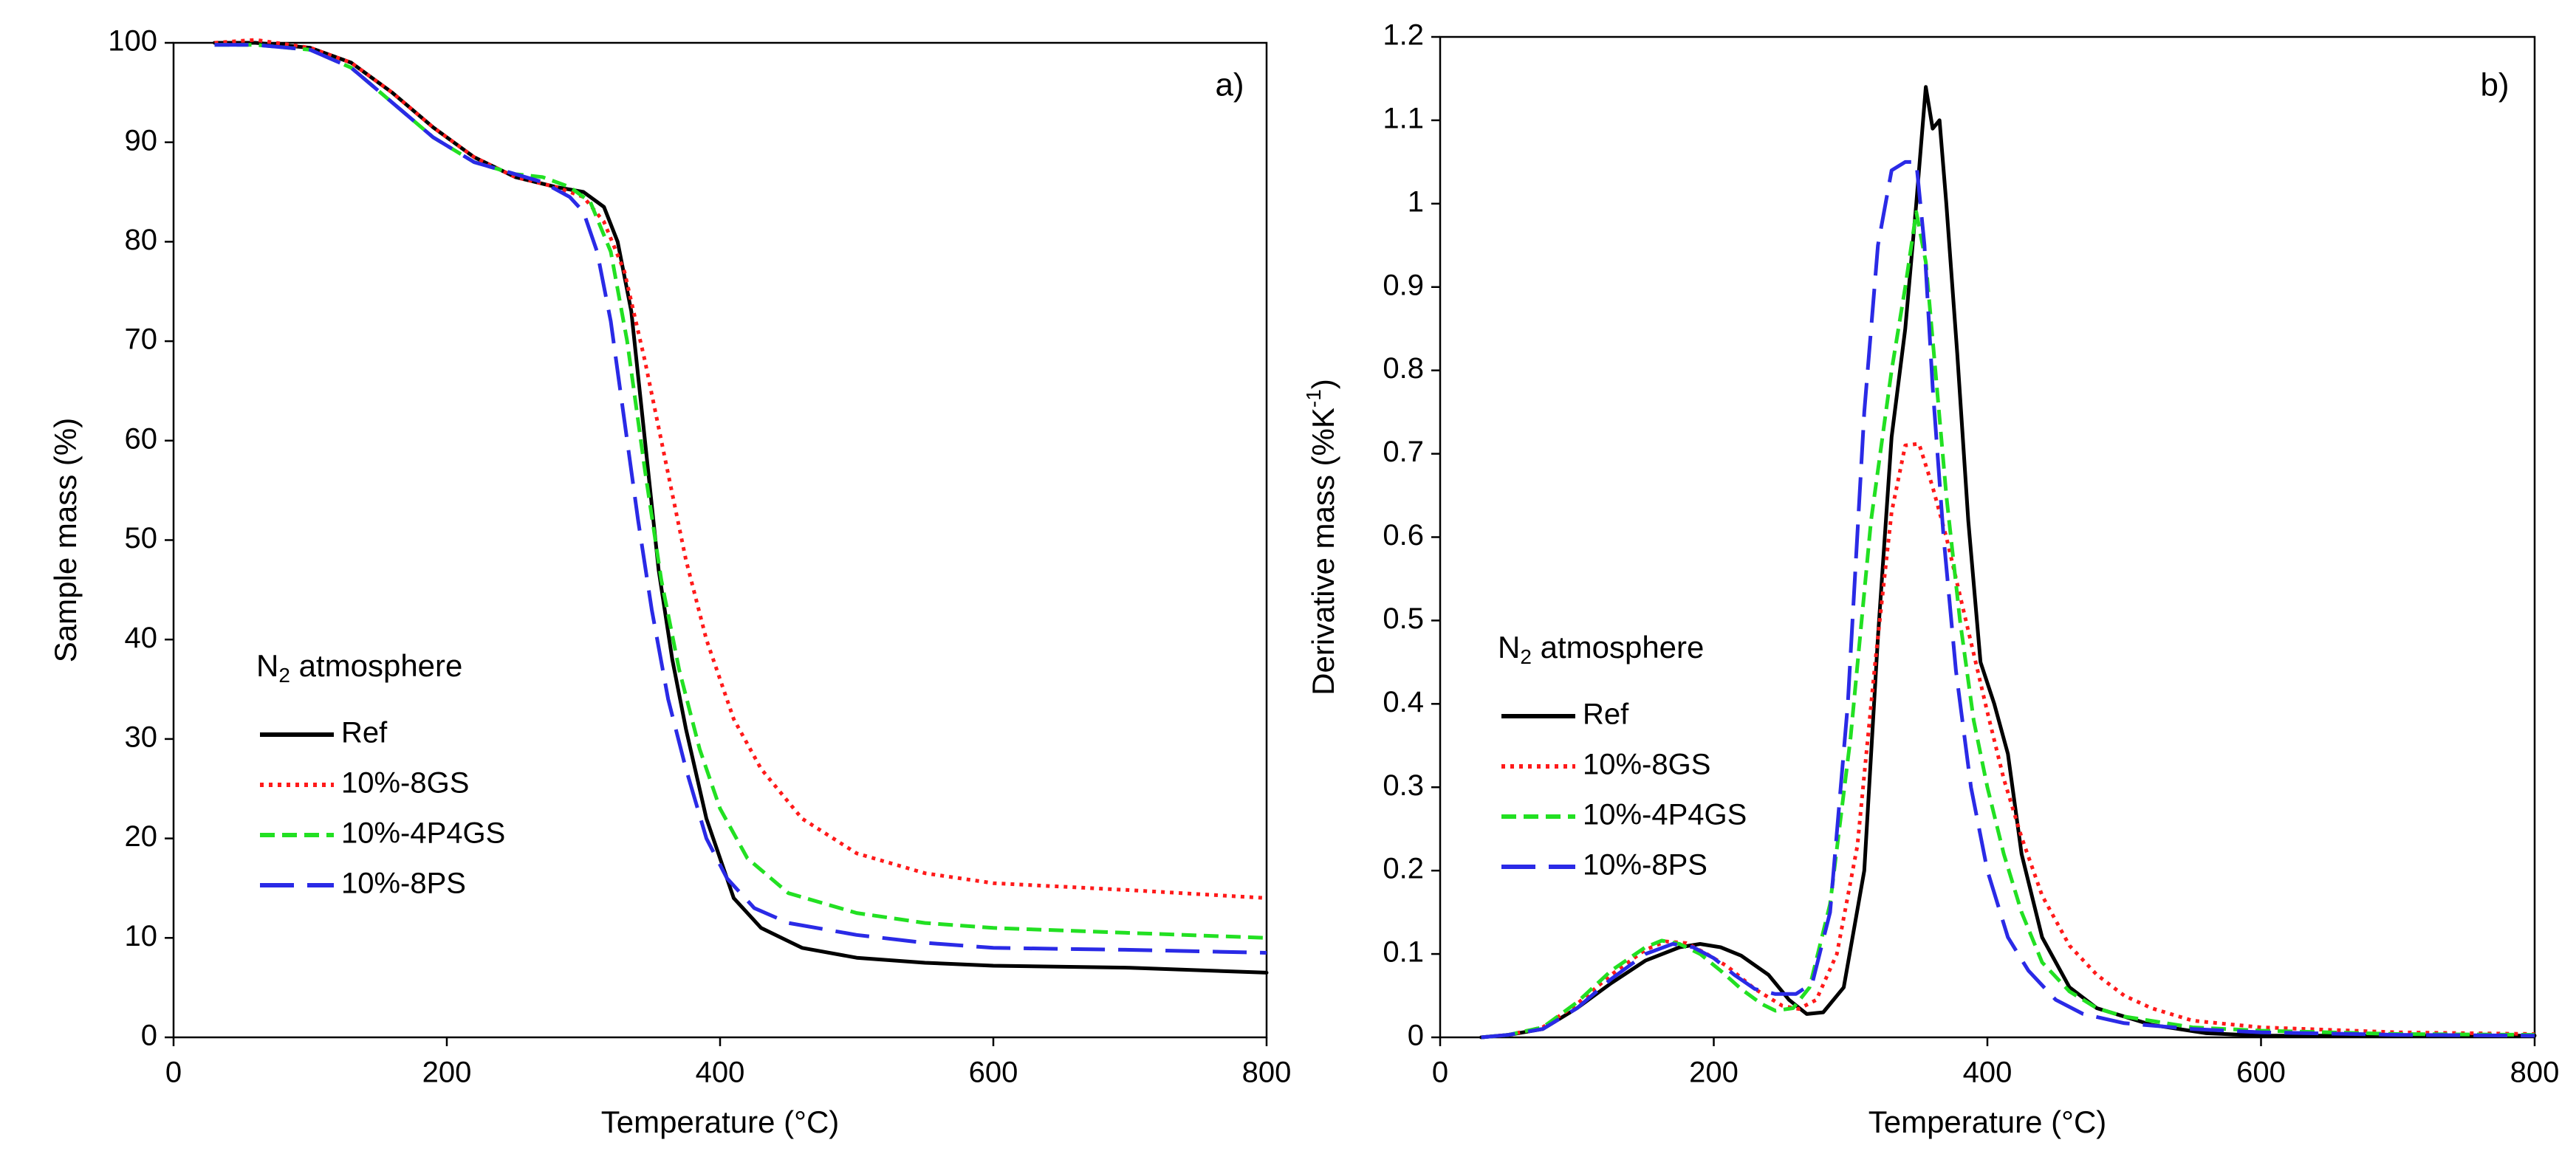  I want to click on b-legend: N2 atmosphere Ref 10%-8GS 10%-4P4GS 10%-8PS, so click(1622, 755).